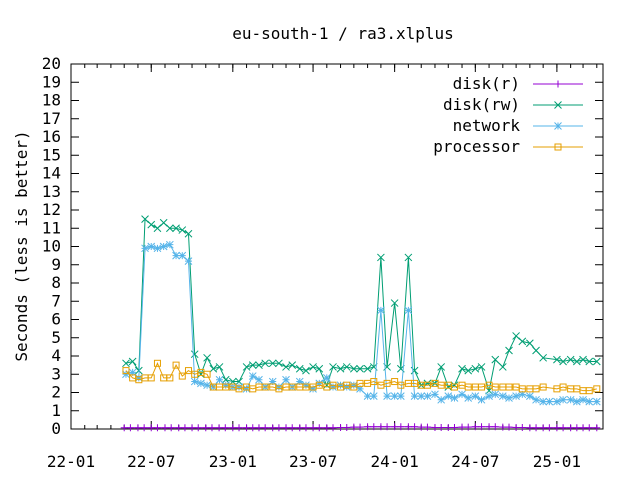 The height and width of the screenshot is (480, 640). Describe the element at coordinates (56, 373) in the screenshot. I see `y-tick-label: 3` at that location.